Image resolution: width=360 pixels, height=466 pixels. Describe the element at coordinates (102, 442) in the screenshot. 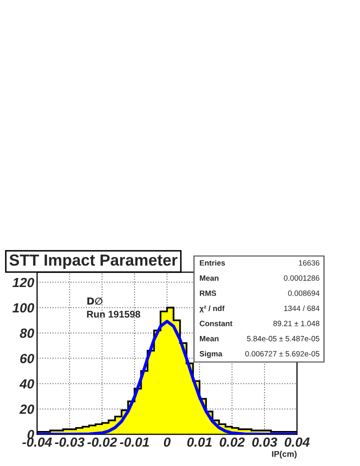

I see `x-tick-label: -0.02` at that location.